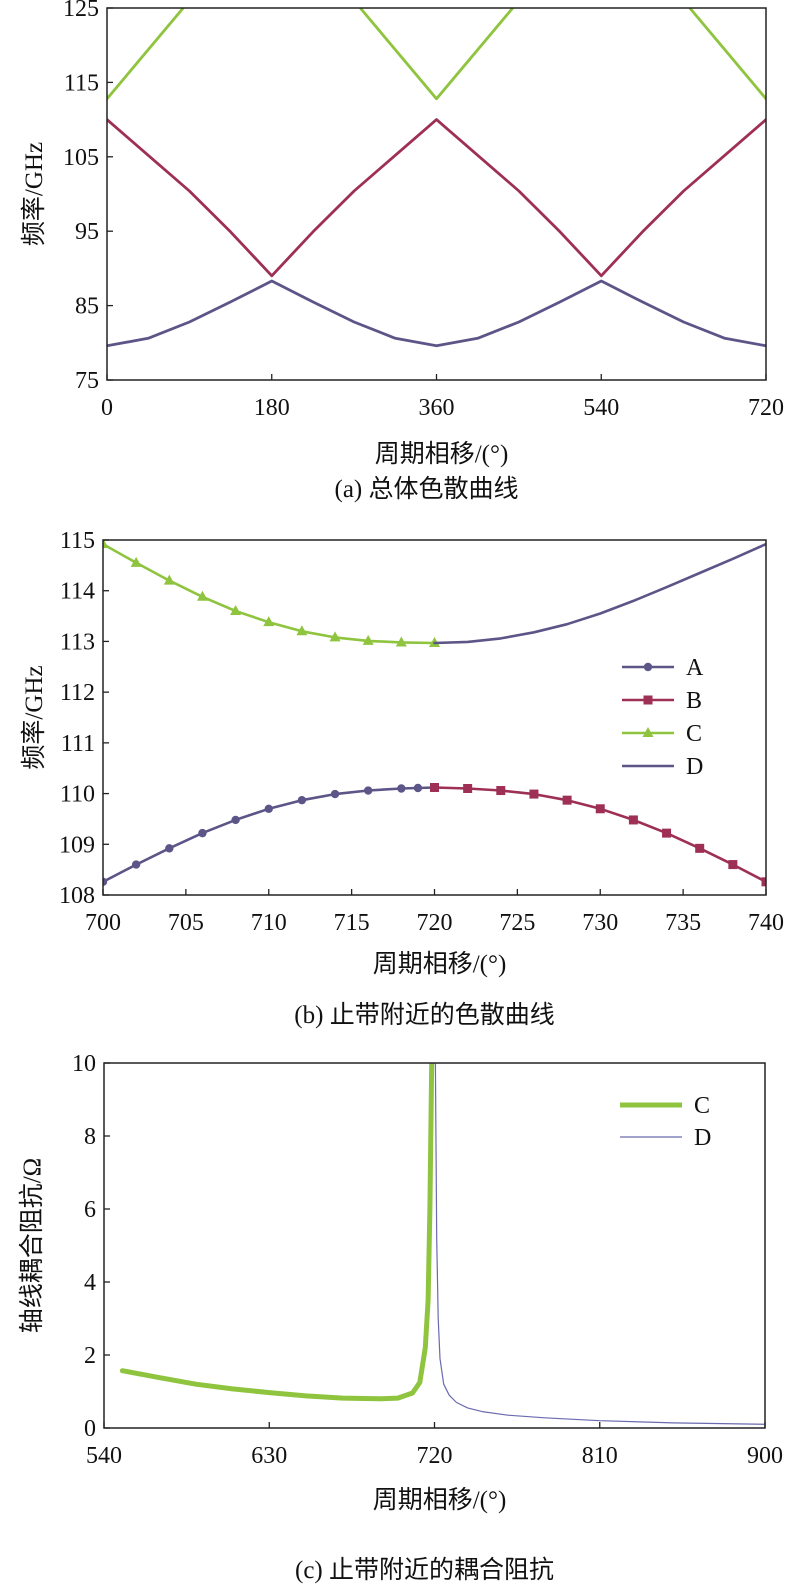 The width and height of the screenshot is (800, 1590). Describe the element at coordinates (766, 923) in the screenshot. I see `x-tick-label: 740` at that location.